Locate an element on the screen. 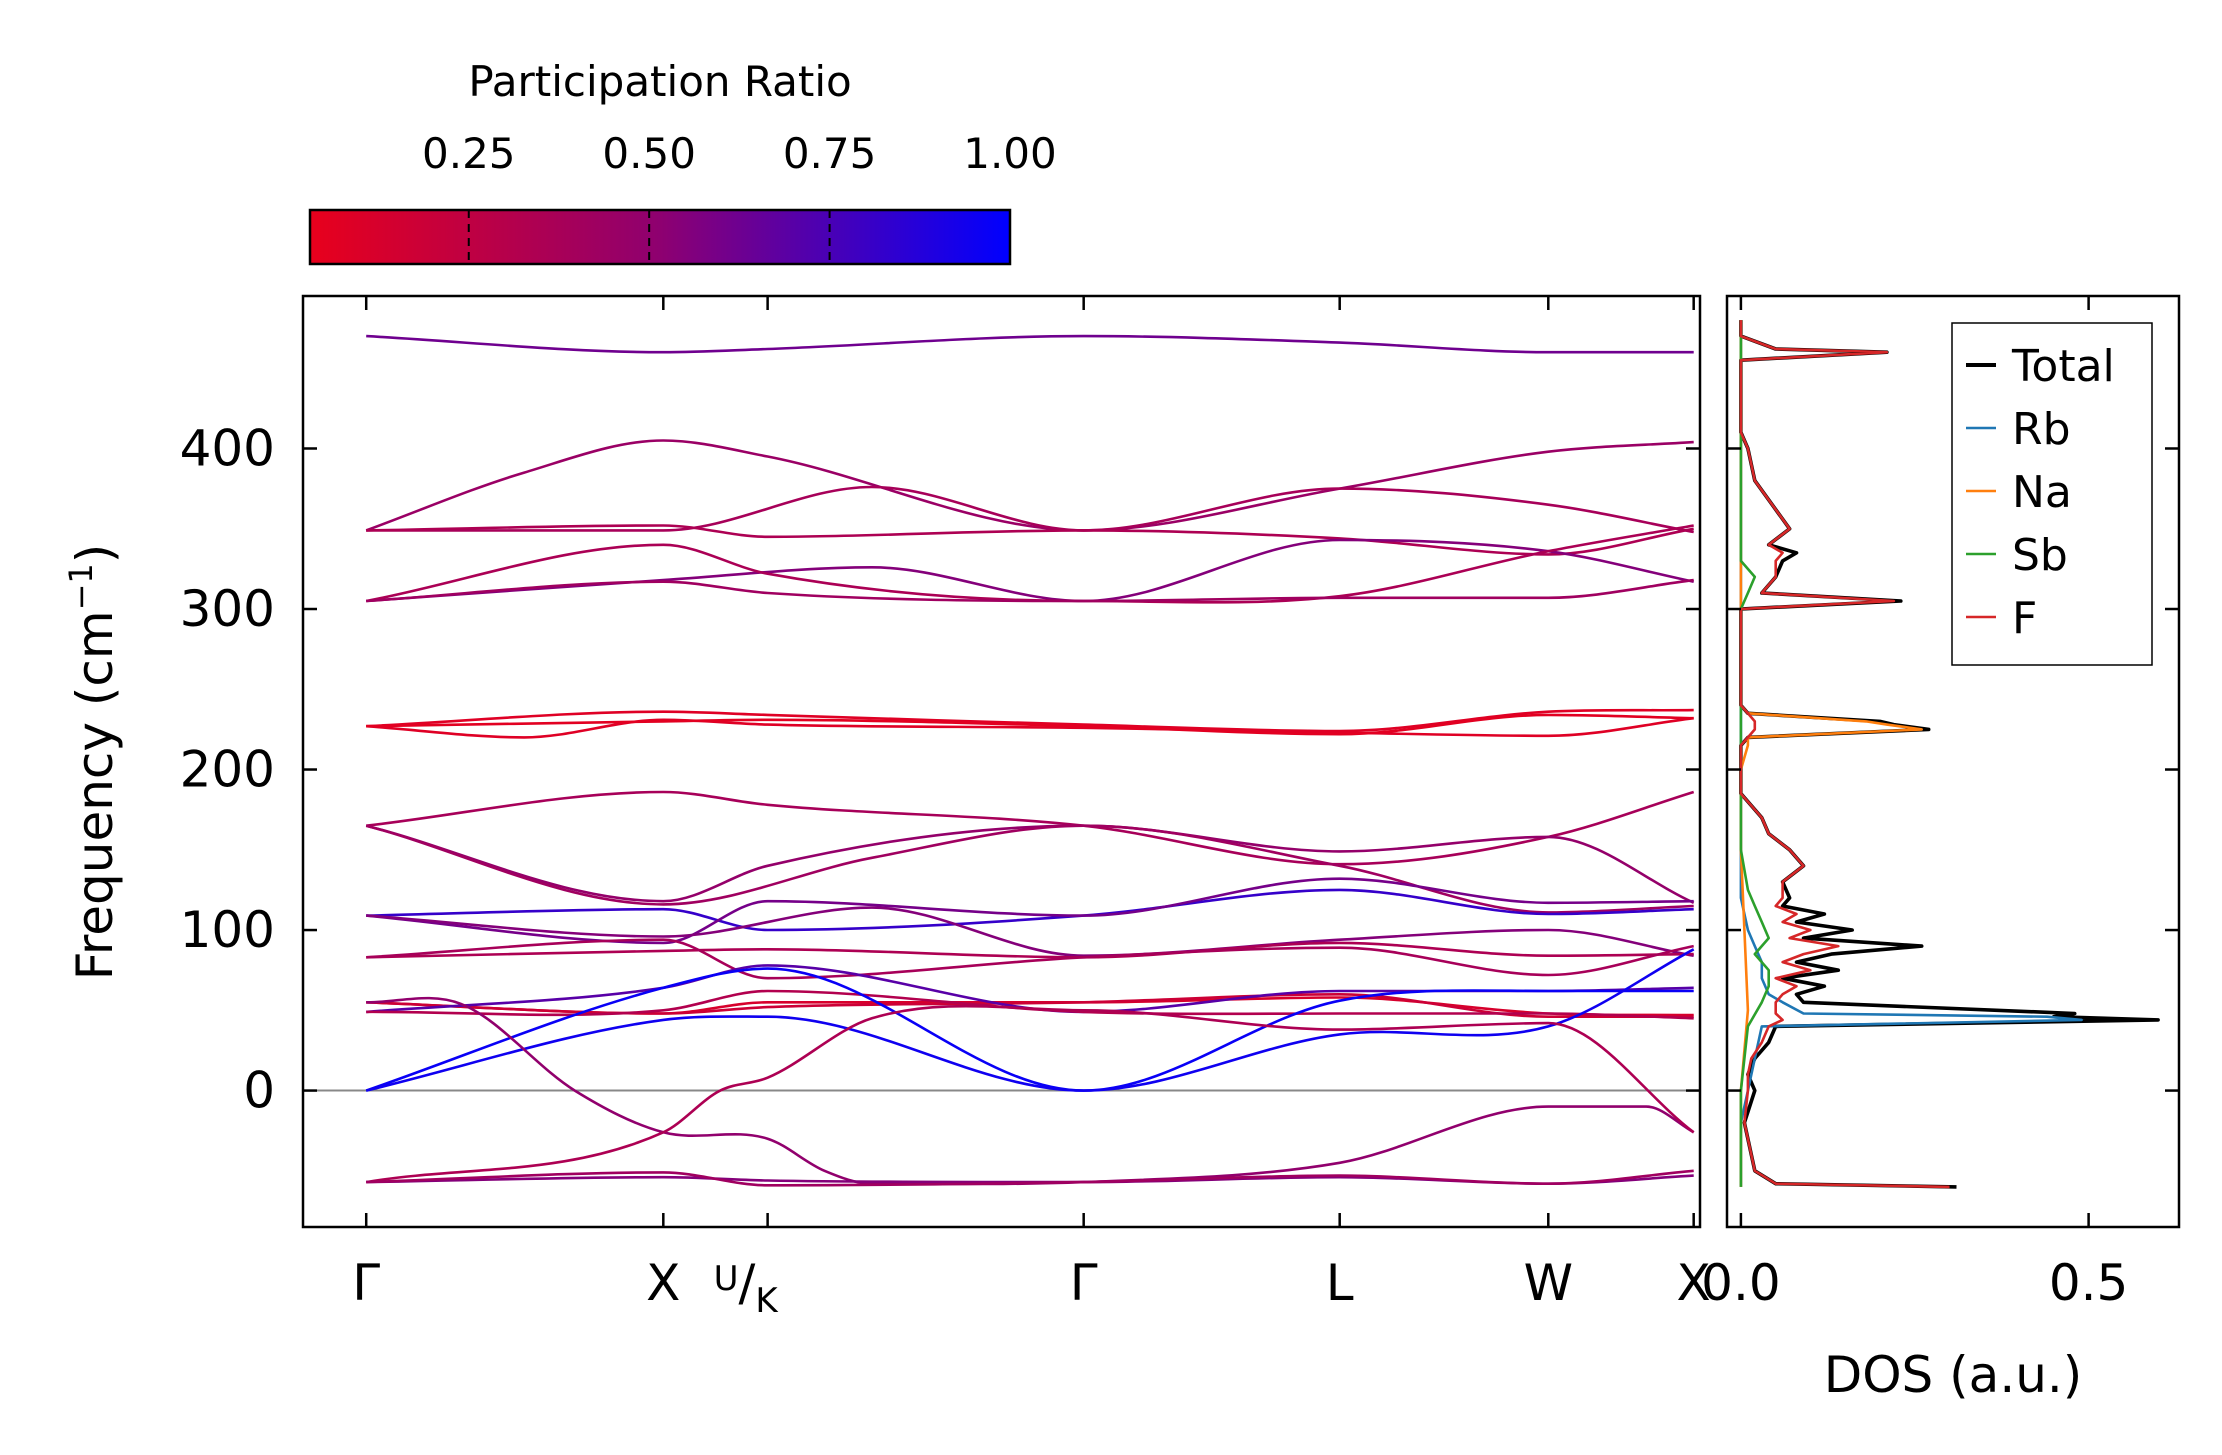  legend-label-f: F is located at coordinates (2024, 618).